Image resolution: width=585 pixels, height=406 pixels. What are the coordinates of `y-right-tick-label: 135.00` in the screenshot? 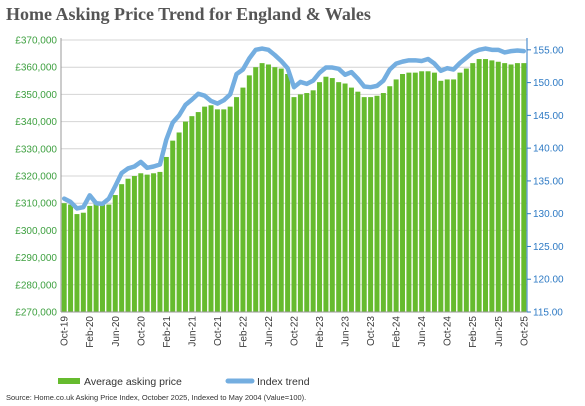 It's located at (548, 181).